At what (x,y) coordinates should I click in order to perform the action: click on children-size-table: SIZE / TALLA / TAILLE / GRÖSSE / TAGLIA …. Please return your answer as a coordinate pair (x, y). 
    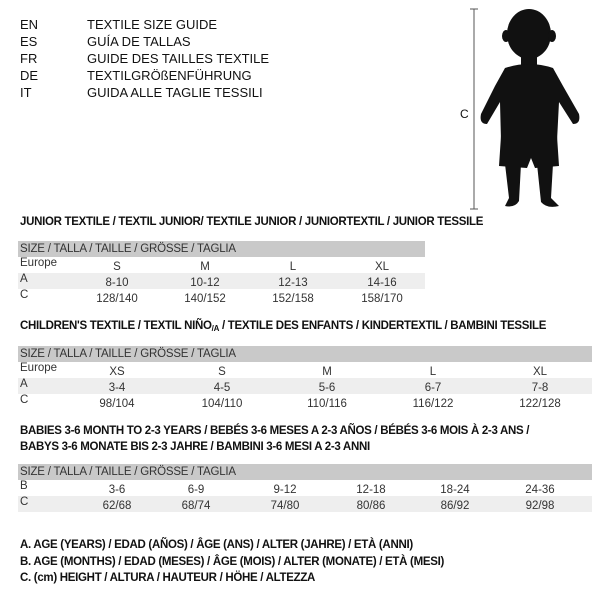
    Looking at the image, I should click on (305, 378).